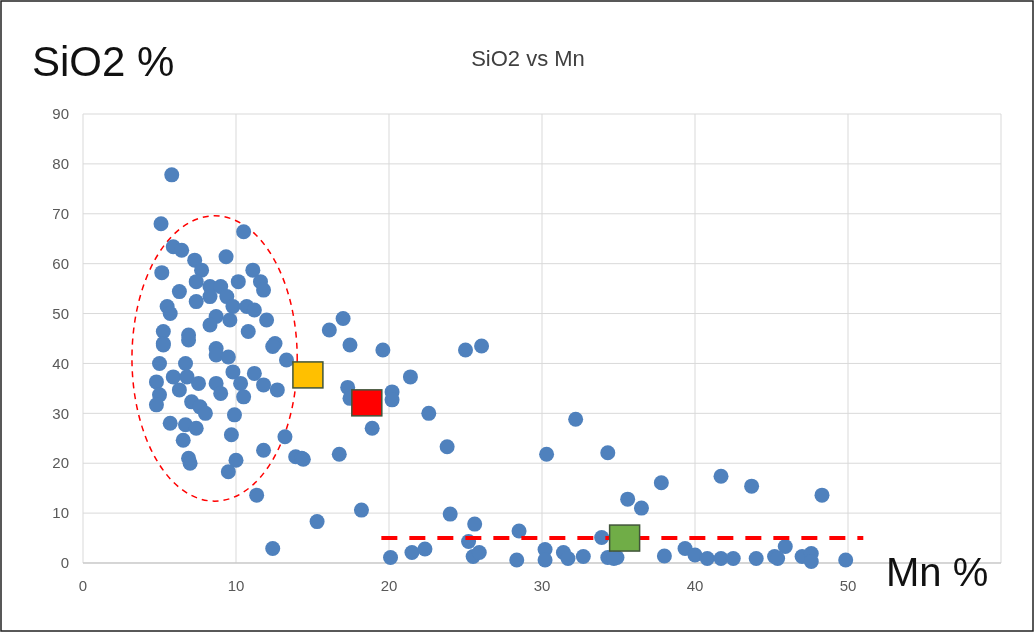 This screenshot has height=632, width=1034. Describe the element at coordinates (60, 313) in the screenshot. I see `y-tick-label: 50` at that location.